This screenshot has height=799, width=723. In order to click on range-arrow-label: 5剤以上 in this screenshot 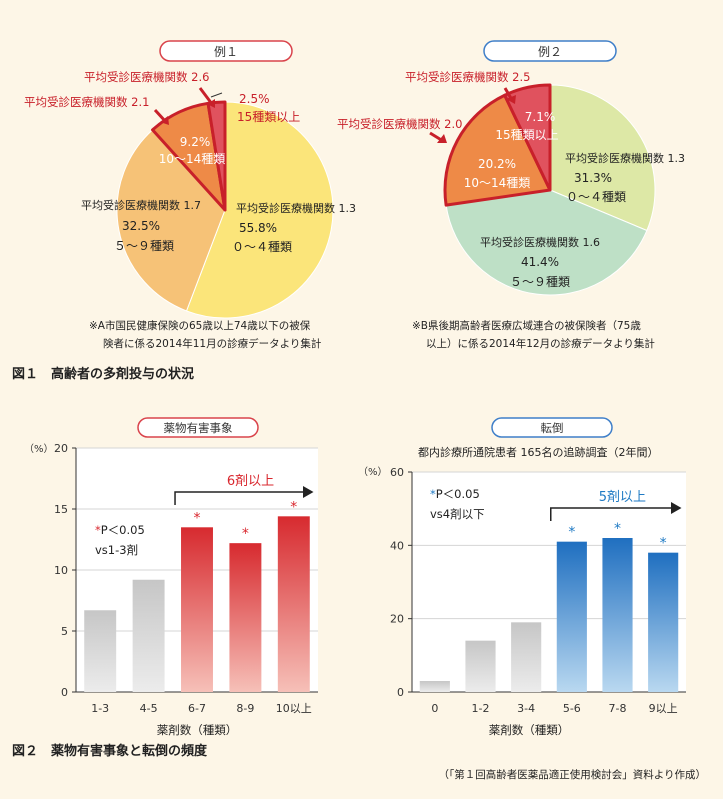, I will do `click(622, 497)`.